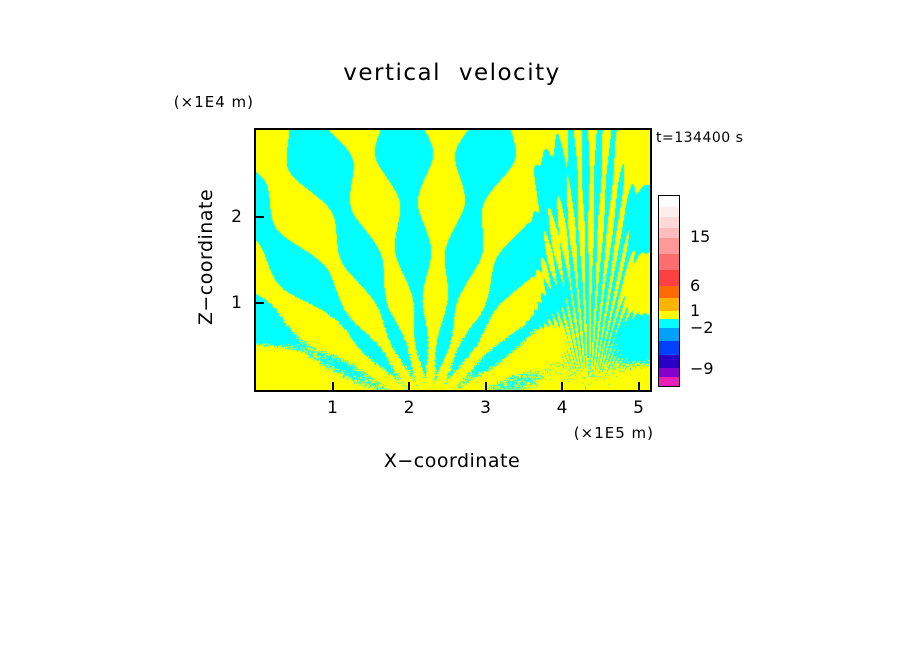 The width and height of the screenshot is (904, 654). What do you see at coordinates (638, 408) in the screenshot?
I see `x-axis-tick-label: 5` at bounding box center [638, 408].